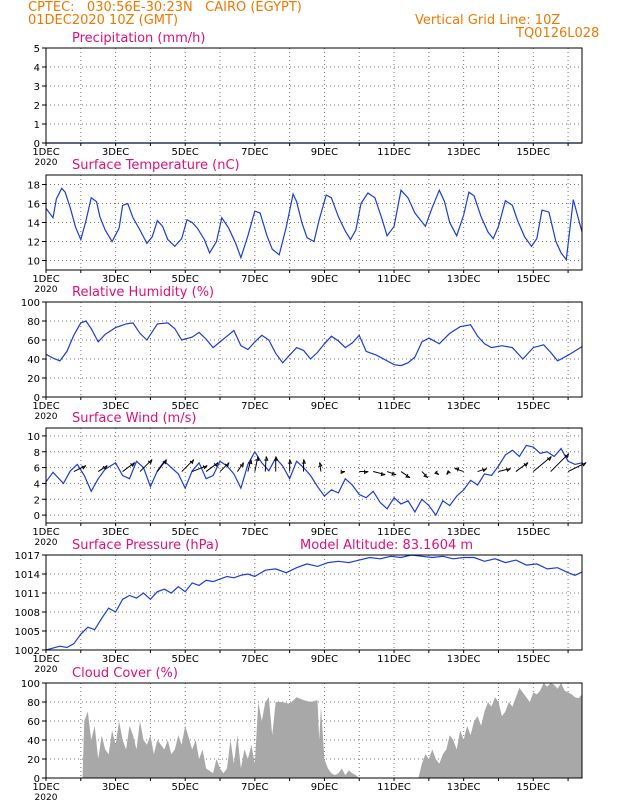 The width and height of the screenshot is (618, 800). I want to click on panel5-ytick-label: 1017, so click(27, 556).